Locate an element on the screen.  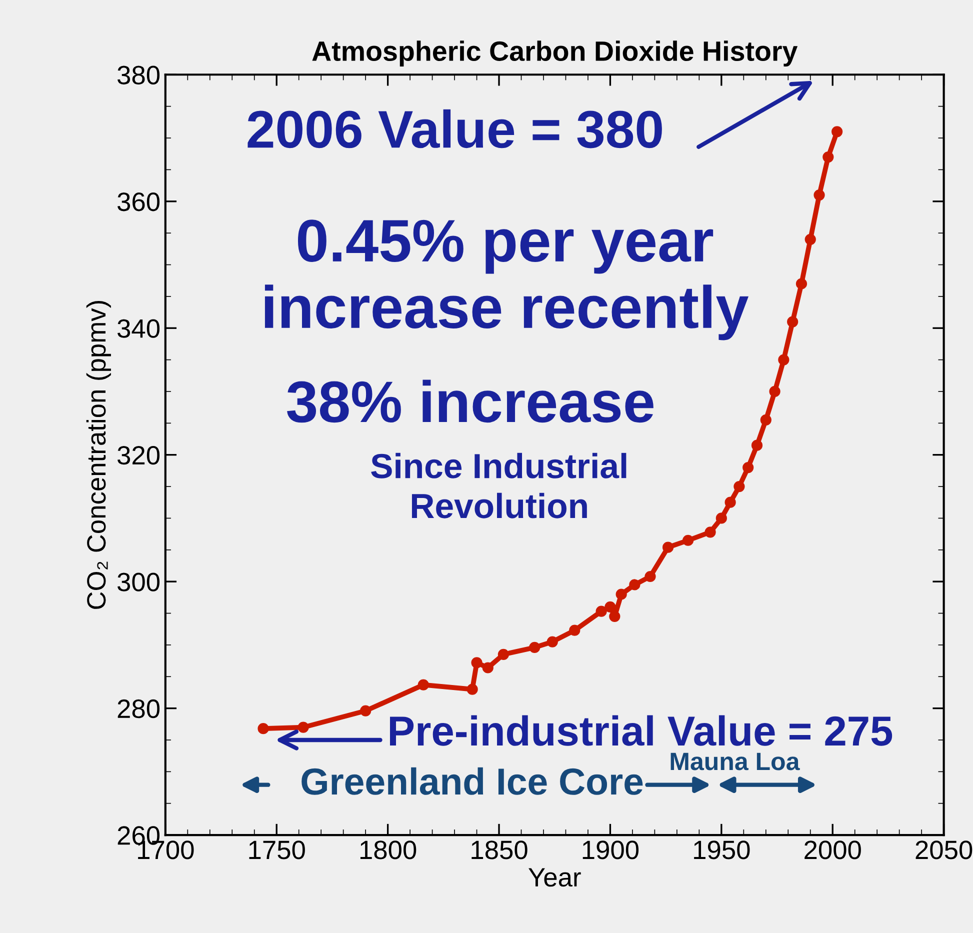
chart-title: Atmospheric Carbon Dioxide History is located at coordinates (555, 53).